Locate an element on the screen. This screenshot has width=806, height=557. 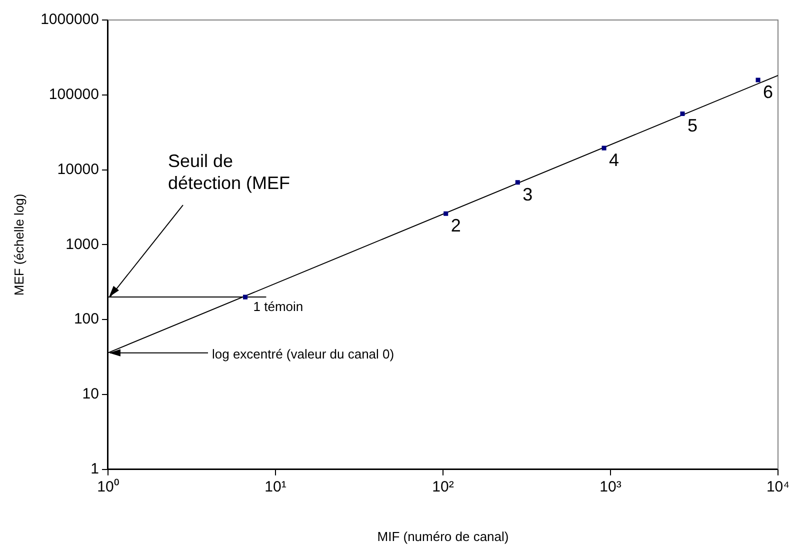
x-tick-label: 10¹ is located at coordinates (275, 487).